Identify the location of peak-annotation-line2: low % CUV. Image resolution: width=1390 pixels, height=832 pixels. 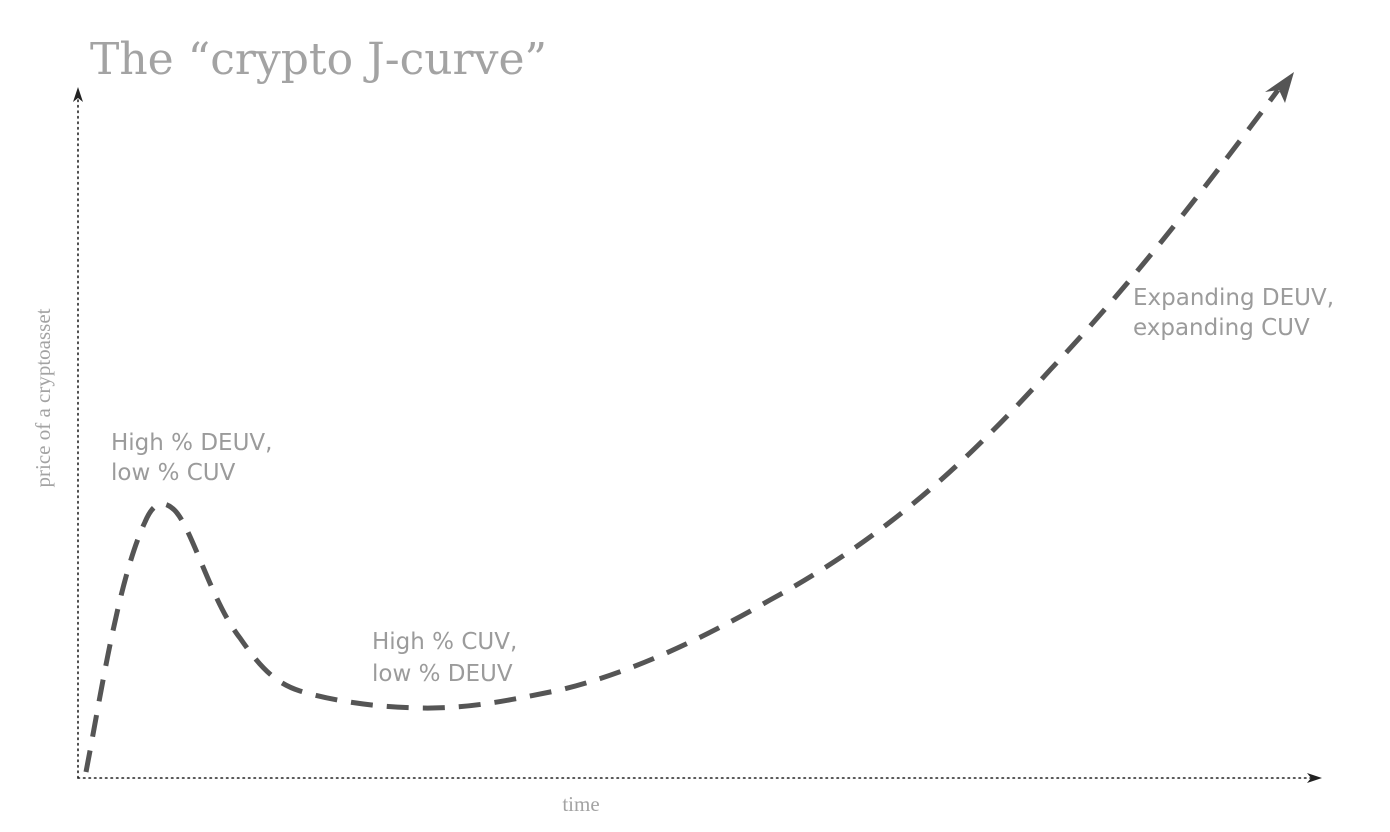
(173, 473).